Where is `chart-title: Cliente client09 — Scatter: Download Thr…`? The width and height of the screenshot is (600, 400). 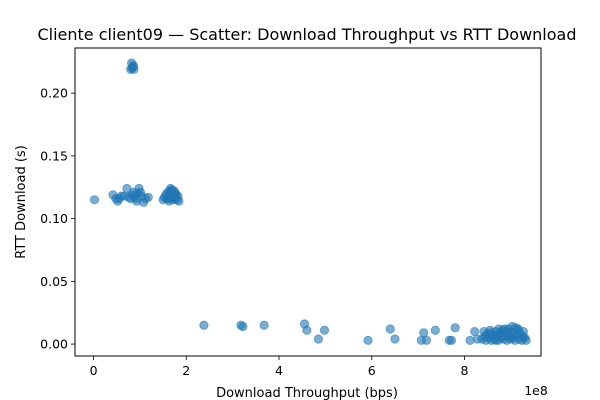
chart-title: Cliente client09 — Scatter: Download Thr… is located at coordinates (306, 34).